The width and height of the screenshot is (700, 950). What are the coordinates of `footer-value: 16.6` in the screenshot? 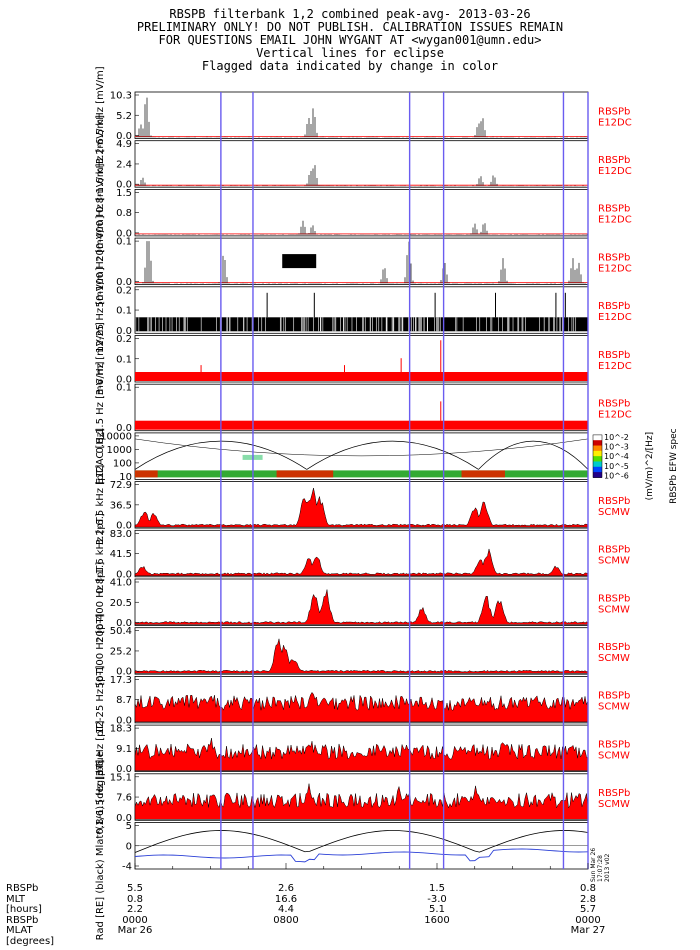 It's located at (286, 899).